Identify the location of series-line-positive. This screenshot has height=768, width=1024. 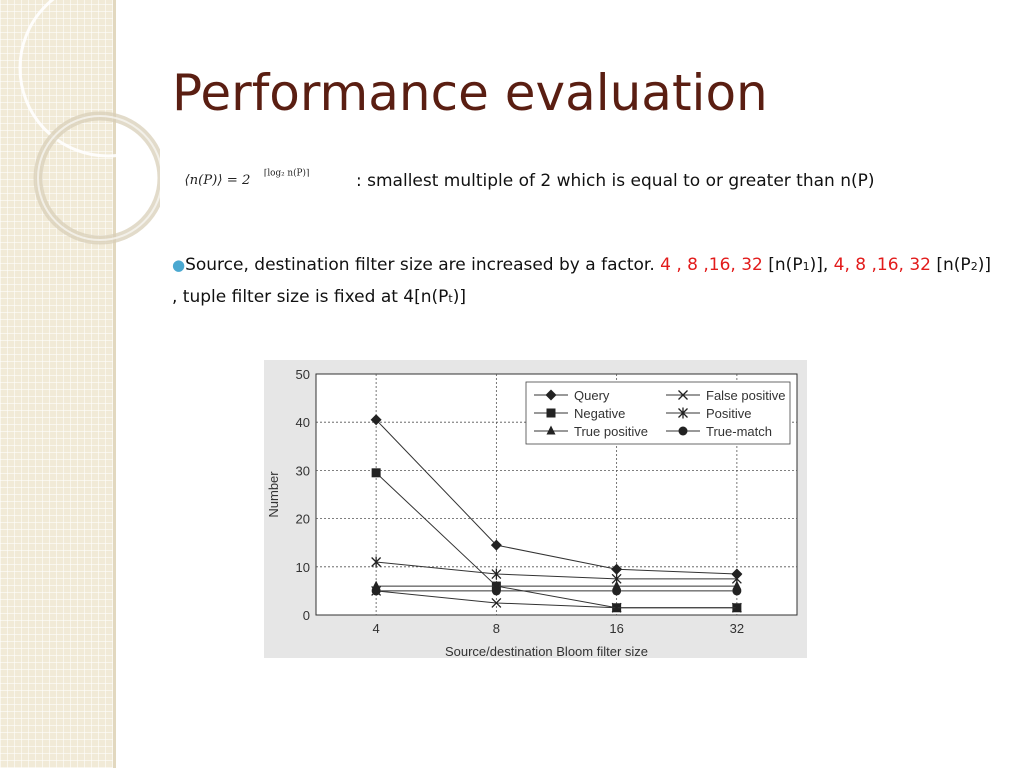
(556, 570).